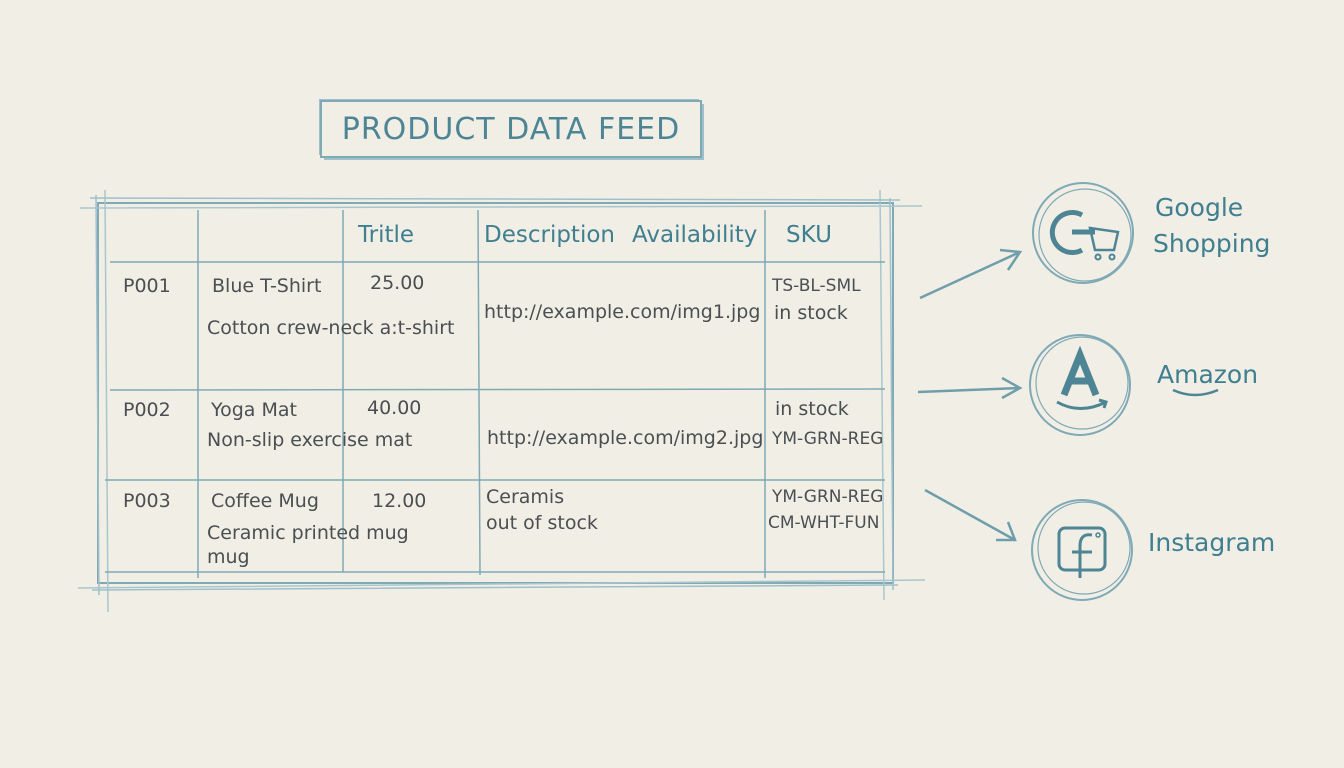 This screenshot has width=1344, height=768. What do you see at coordinates (1082, 552) in the screenshot?
I see `facebook-icon` at bounding box center [1082, 552].